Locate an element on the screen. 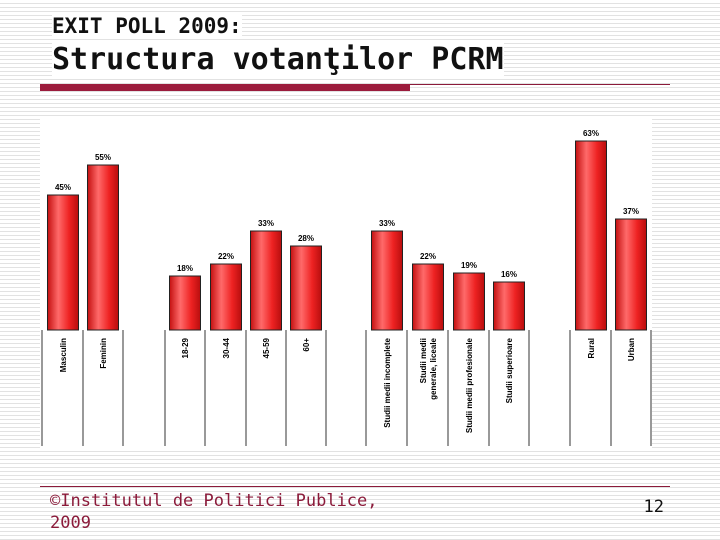  category-label-3: 30-44 is located at coordinates (226, 347).